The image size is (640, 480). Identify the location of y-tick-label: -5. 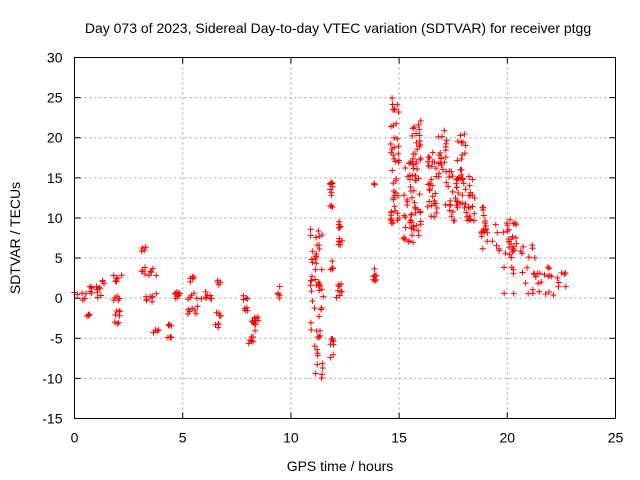
(56, 338).